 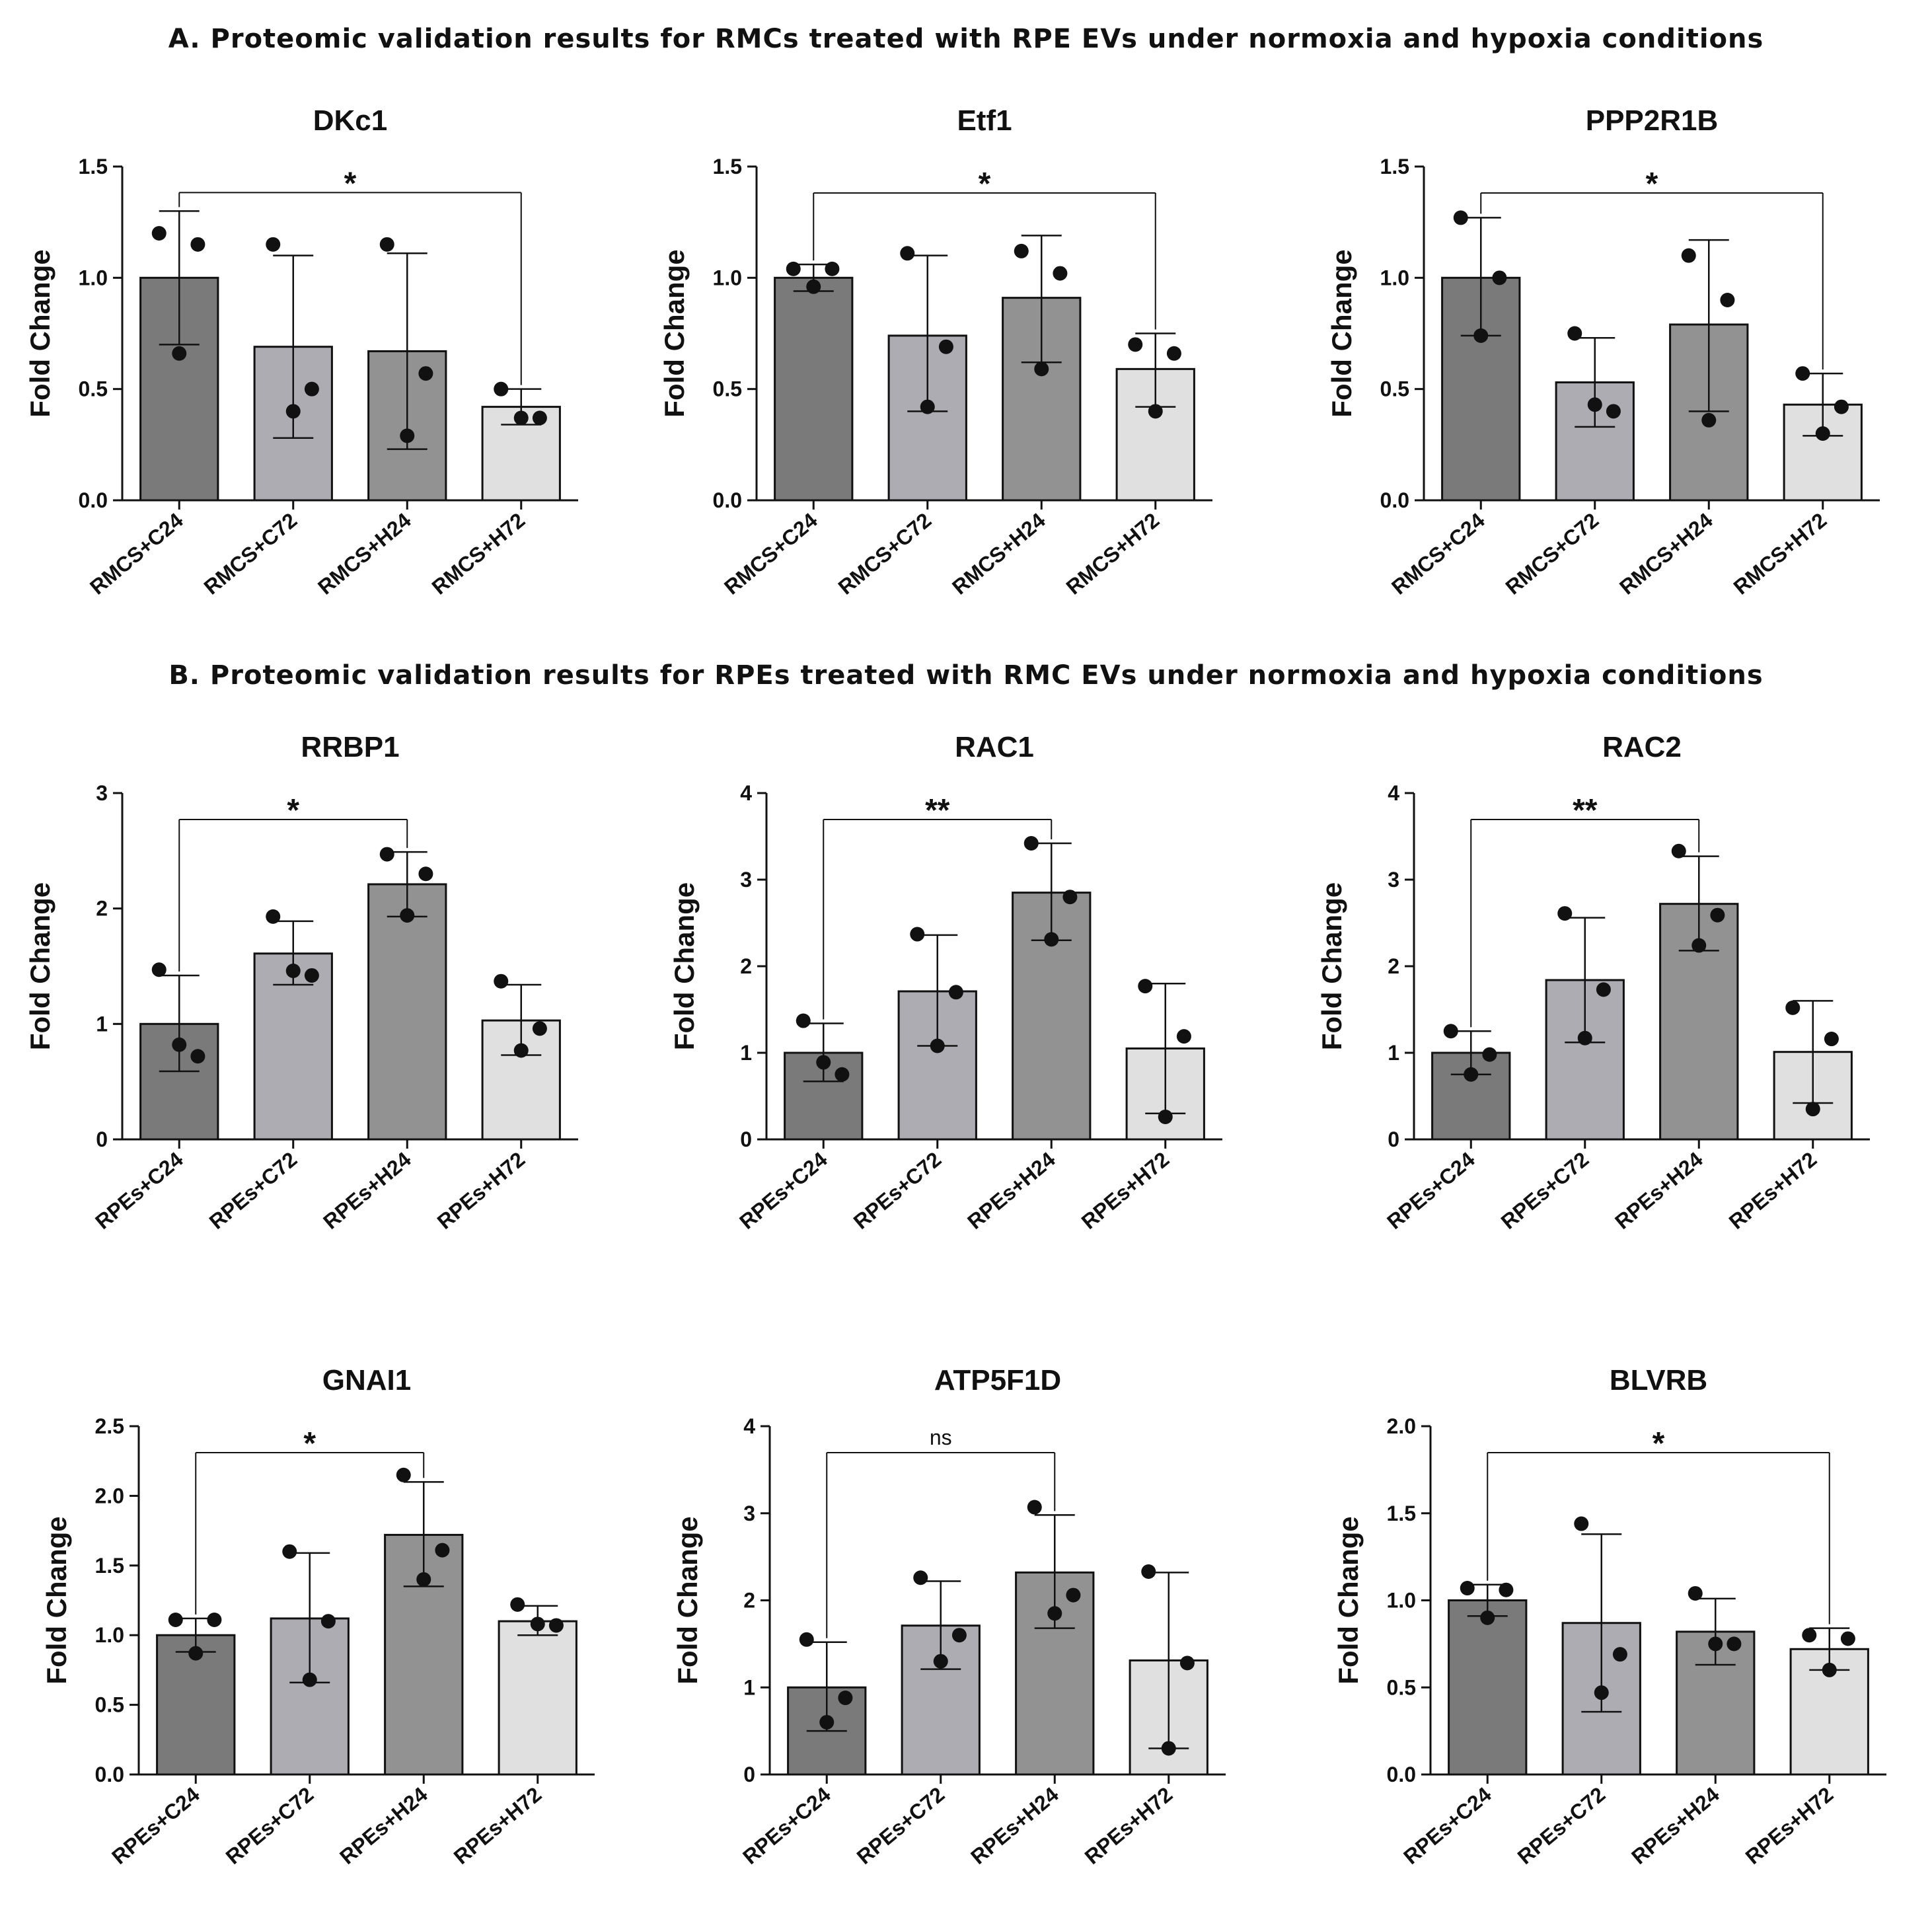 I want to click on x-tick-label: RMCS+H72, so click(x=478, y=553).